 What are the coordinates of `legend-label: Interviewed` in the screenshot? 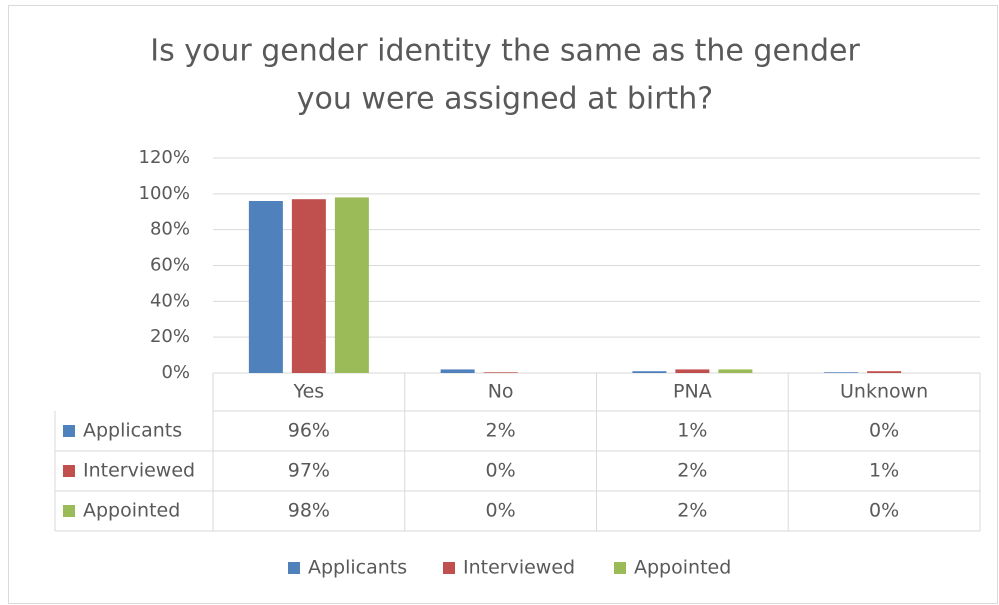 It's located at (519, 568).